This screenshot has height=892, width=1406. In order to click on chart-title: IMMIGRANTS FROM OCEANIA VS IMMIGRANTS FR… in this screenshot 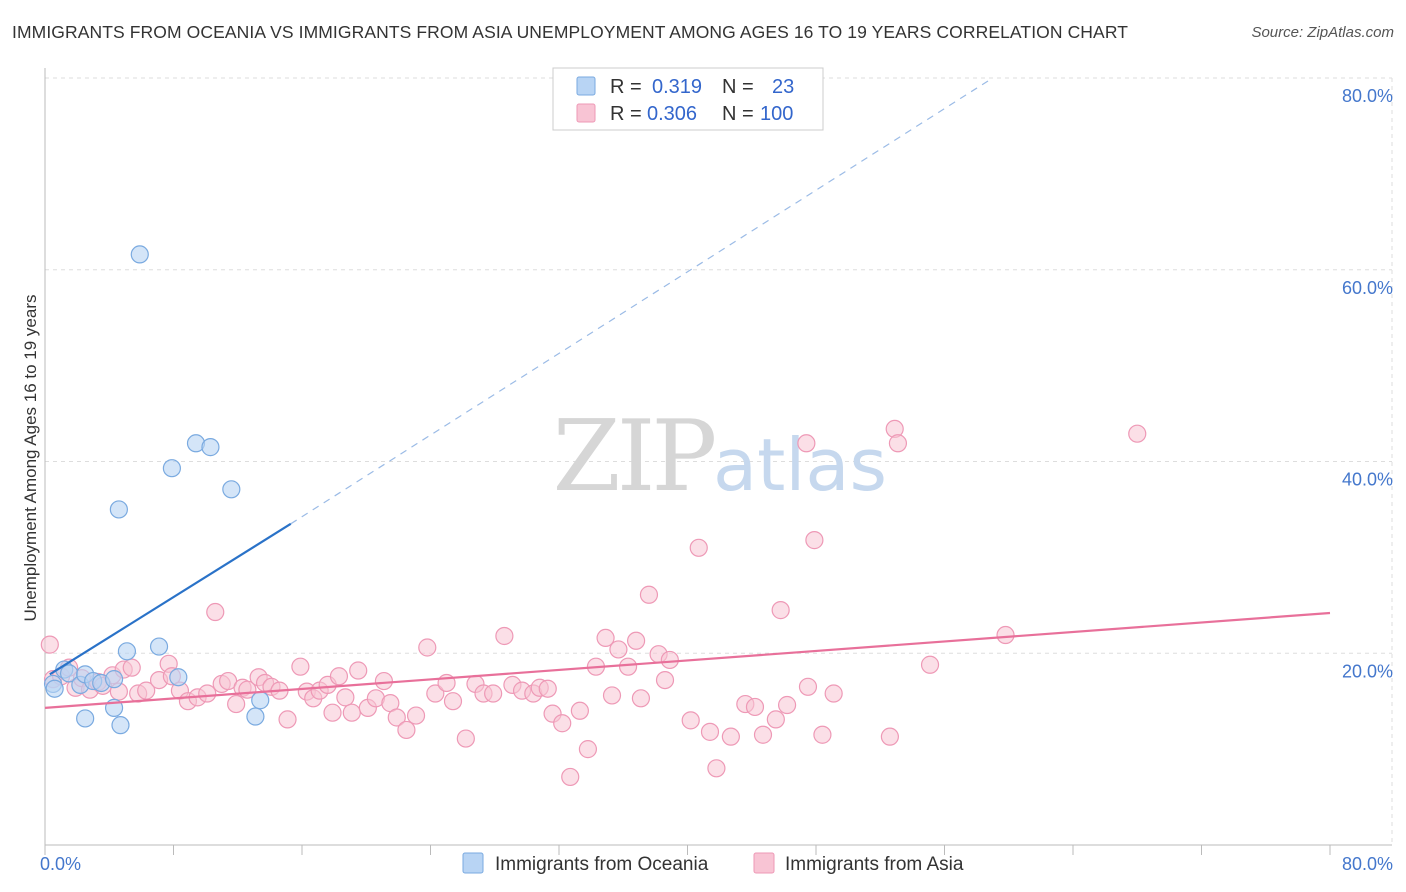, I will do `click(570, 32)`.